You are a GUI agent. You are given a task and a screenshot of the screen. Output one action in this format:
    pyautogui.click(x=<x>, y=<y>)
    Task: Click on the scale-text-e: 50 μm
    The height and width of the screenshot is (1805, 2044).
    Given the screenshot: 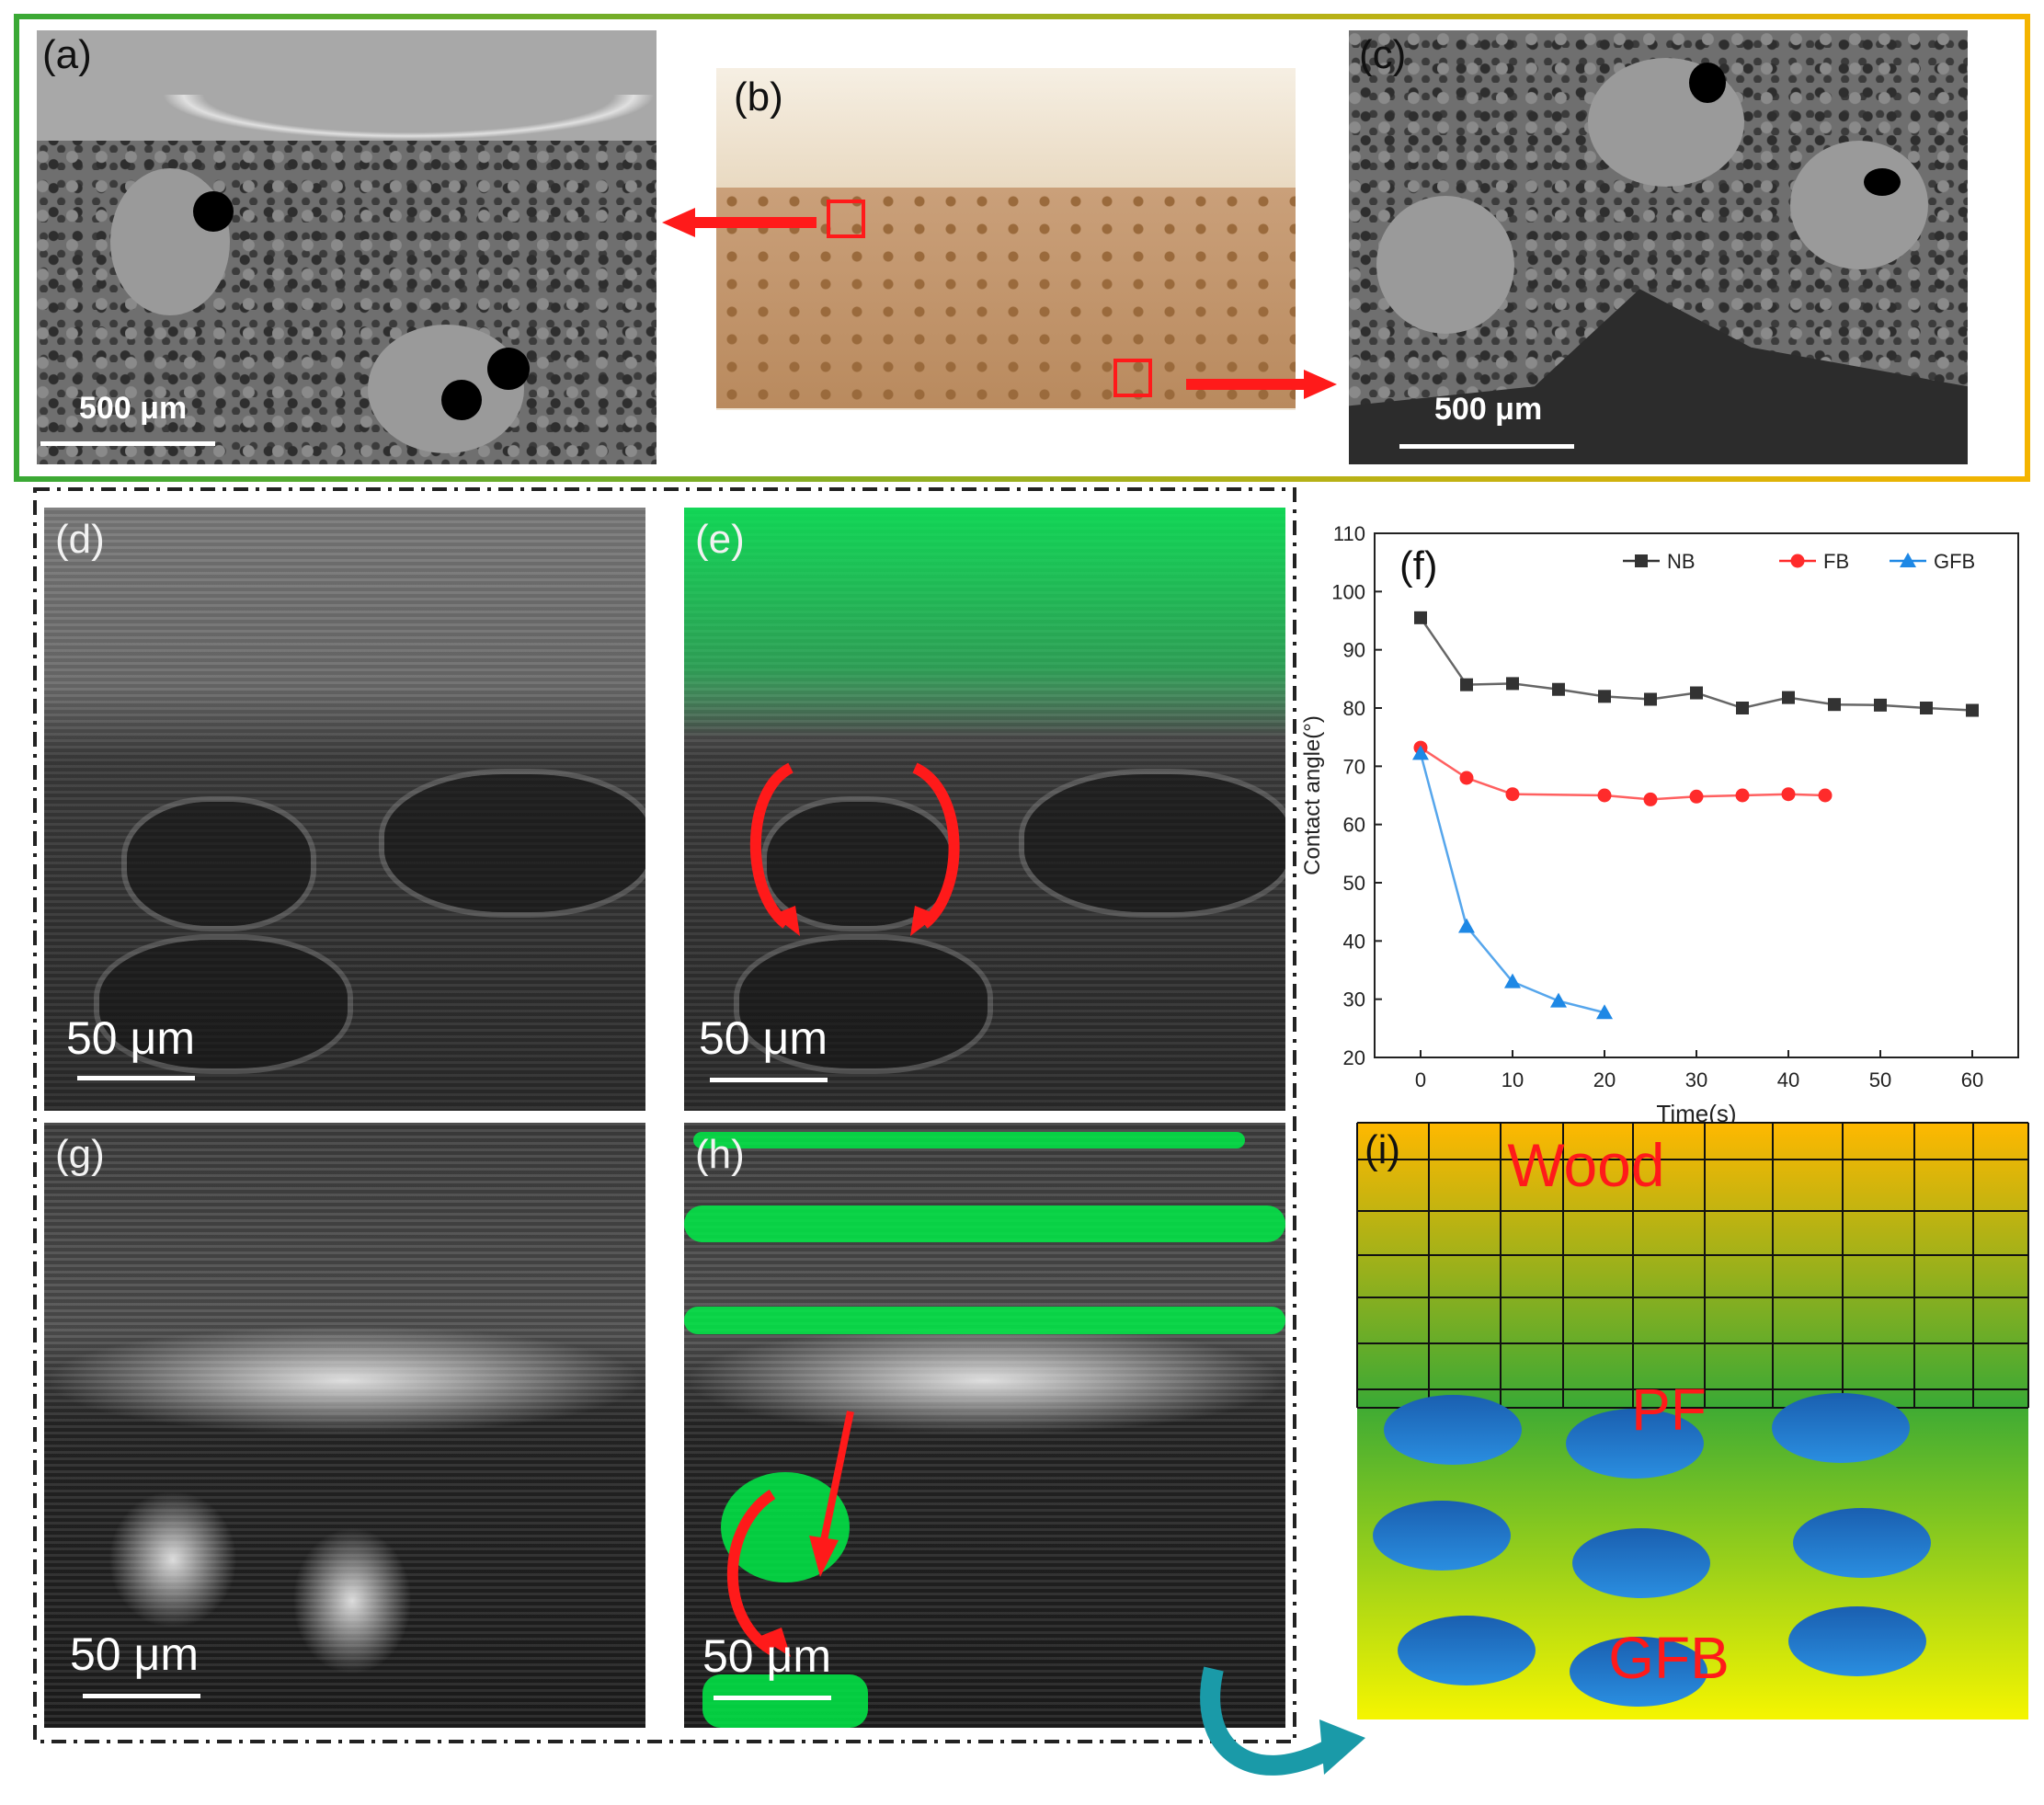 What is the action you would take?
    pyautogui.click(x=763, y=1038)
    